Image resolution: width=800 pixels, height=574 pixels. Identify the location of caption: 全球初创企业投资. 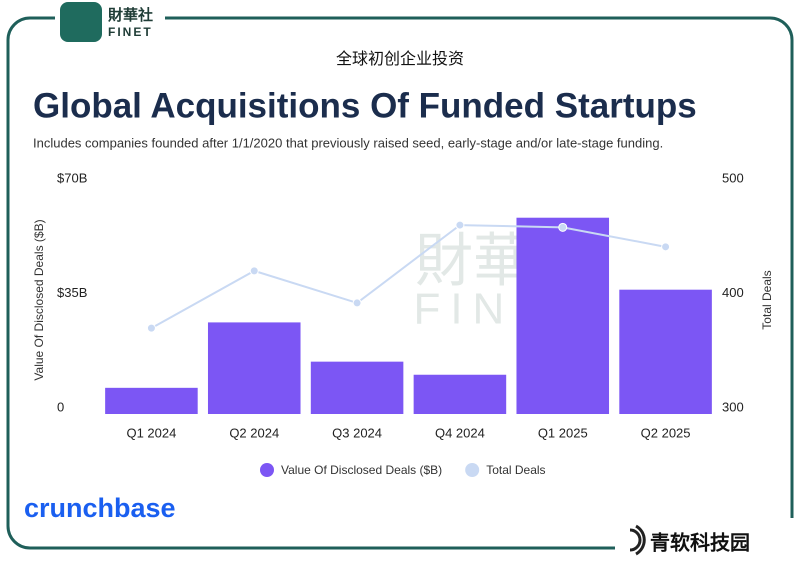
(400, 59).